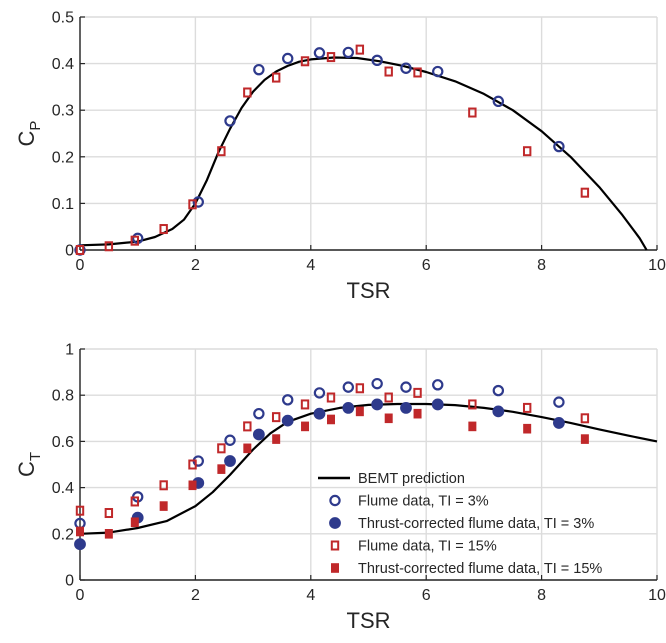 This screenshot has width=666, height=643. I want to click on x-tick-label: 4, so click(310, 595).